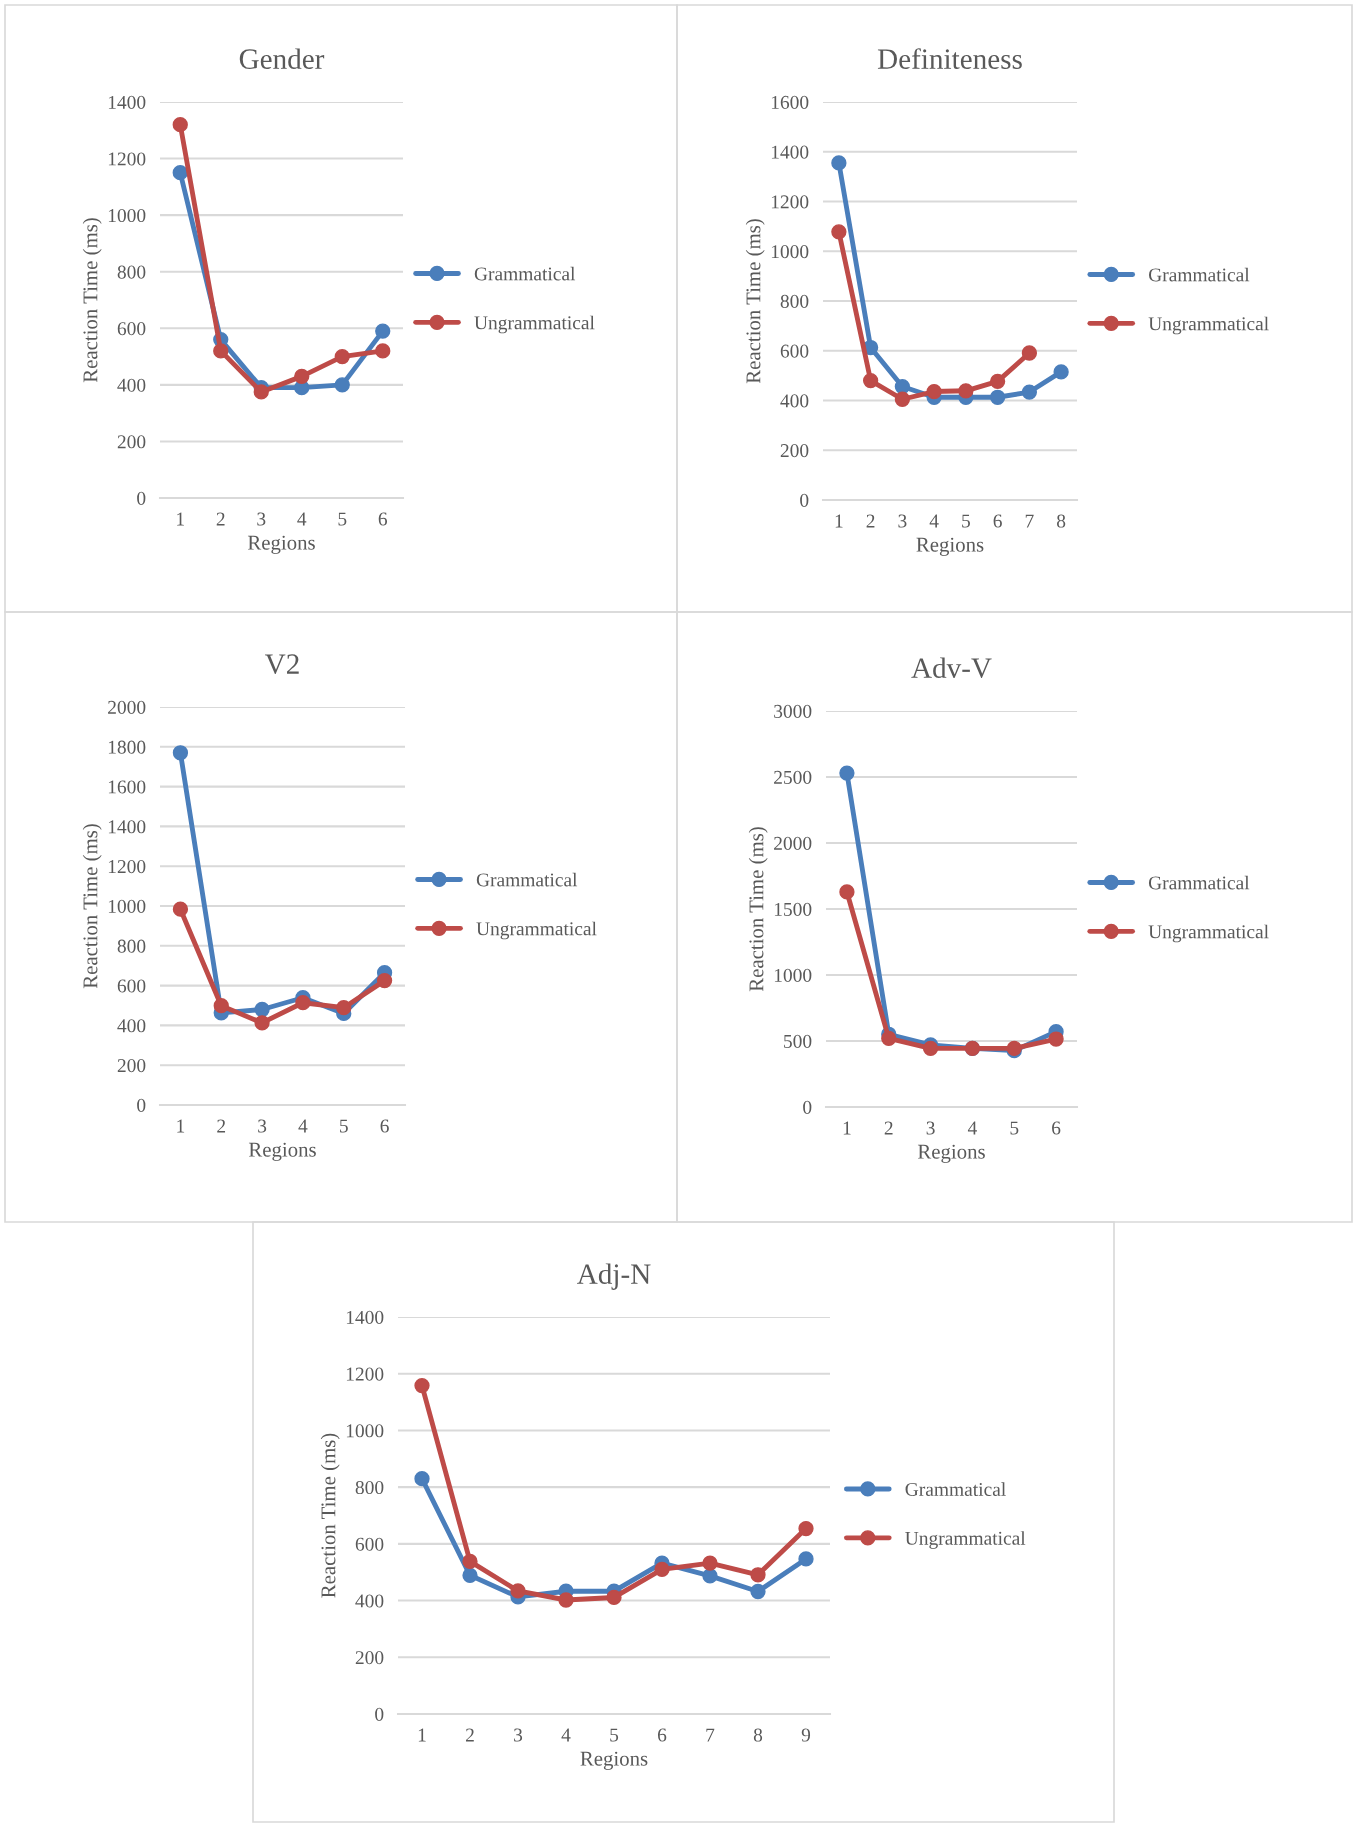  I want to click on chart-title: Adj-N, so click(614, 1276).